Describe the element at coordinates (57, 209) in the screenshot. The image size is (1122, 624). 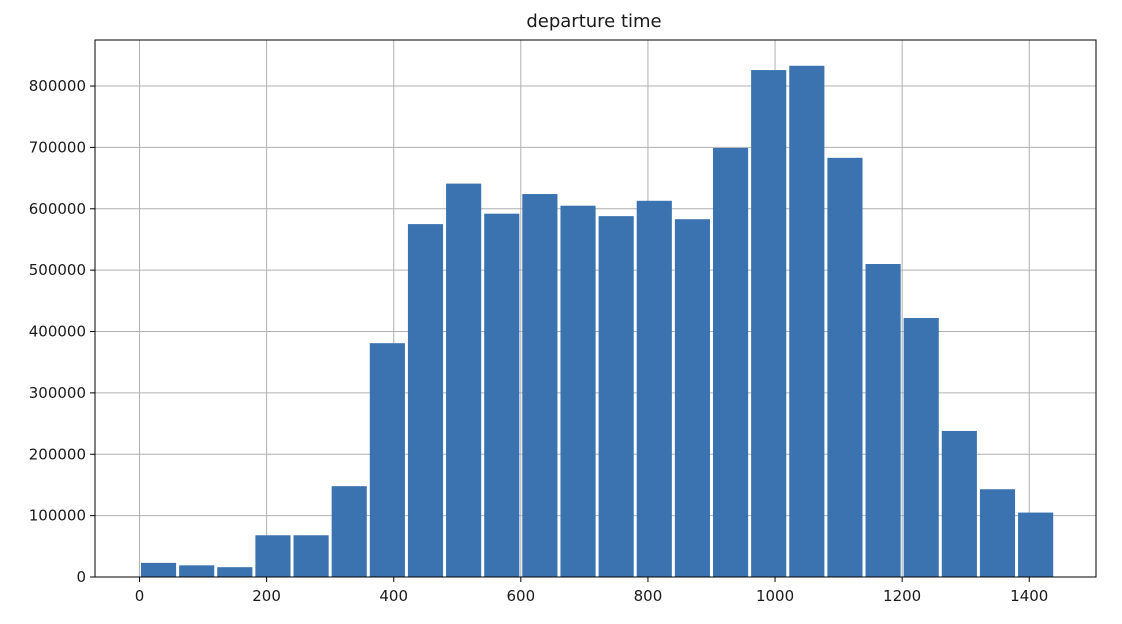
I see `y-tick-label: 600000` at that location.